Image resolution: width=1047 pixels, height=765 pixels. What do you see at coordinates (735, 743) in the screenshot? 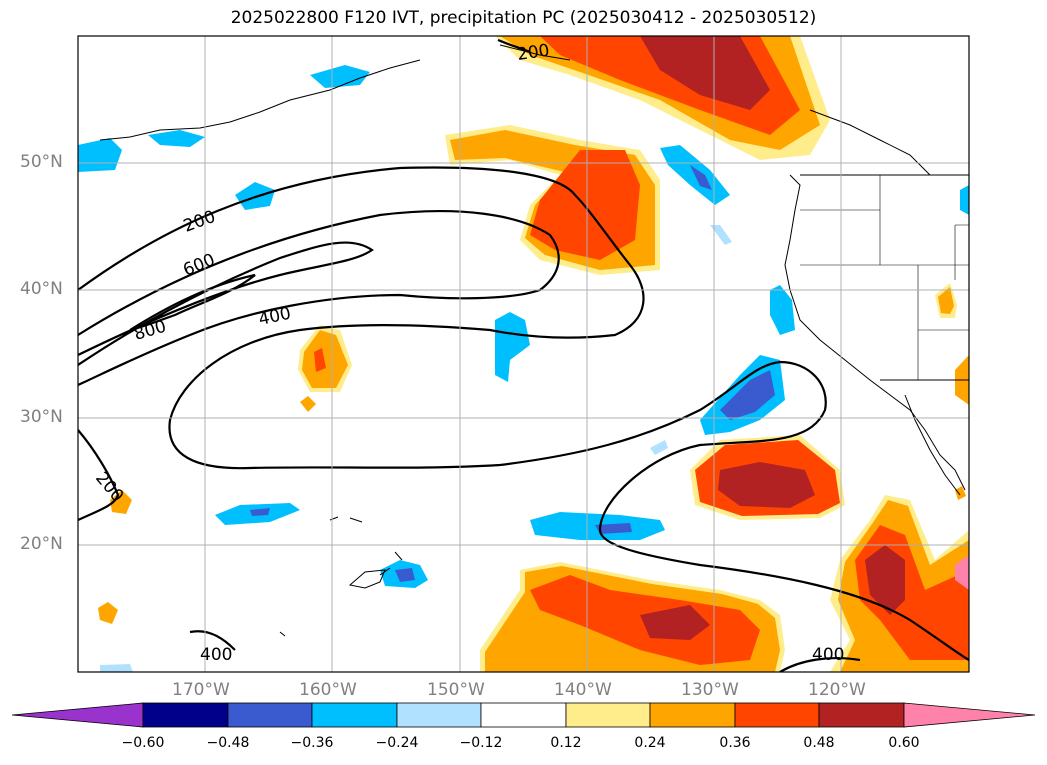
I see `colorbar-tick: 0.36` at bounding box center [735, 743].